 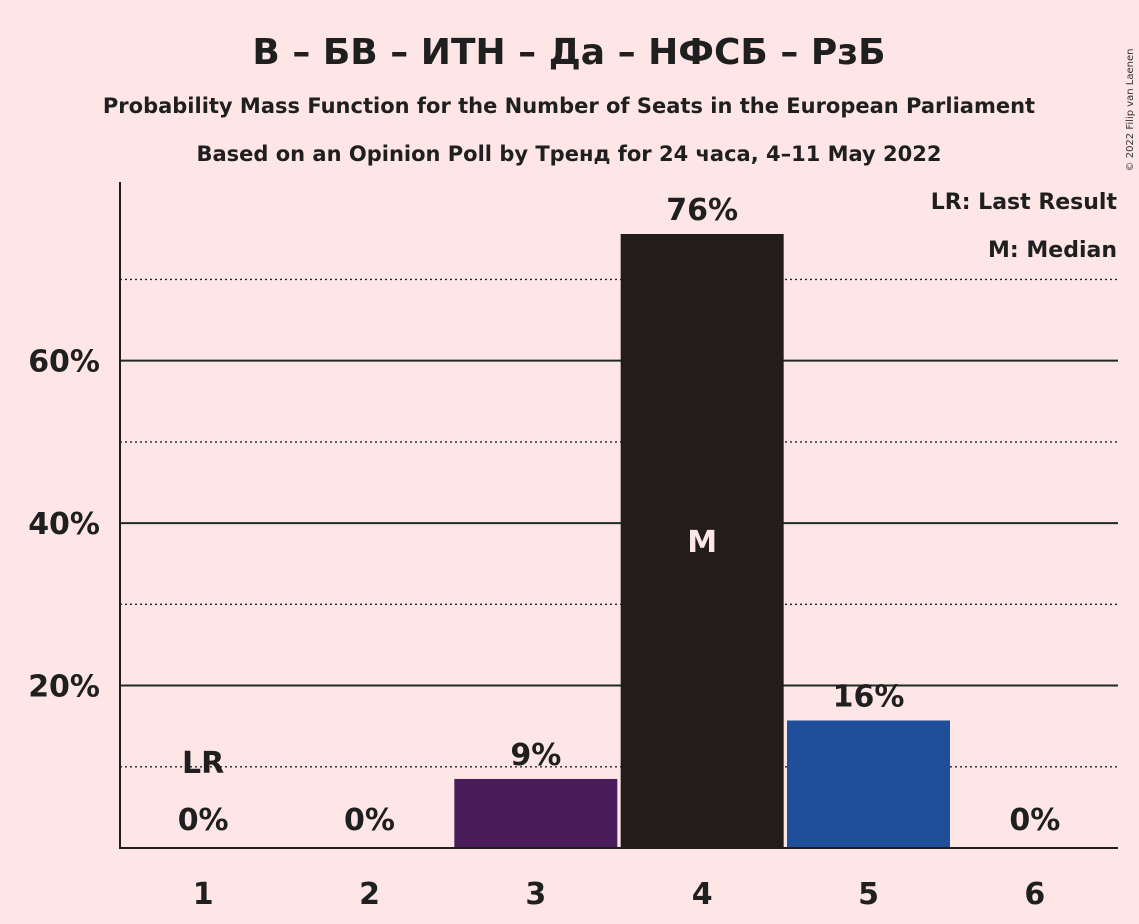 What do you see at coordinates (868, 894) in the screenshot?
I see `x-tick-label-5: 5` at bounding box center [868, 894].